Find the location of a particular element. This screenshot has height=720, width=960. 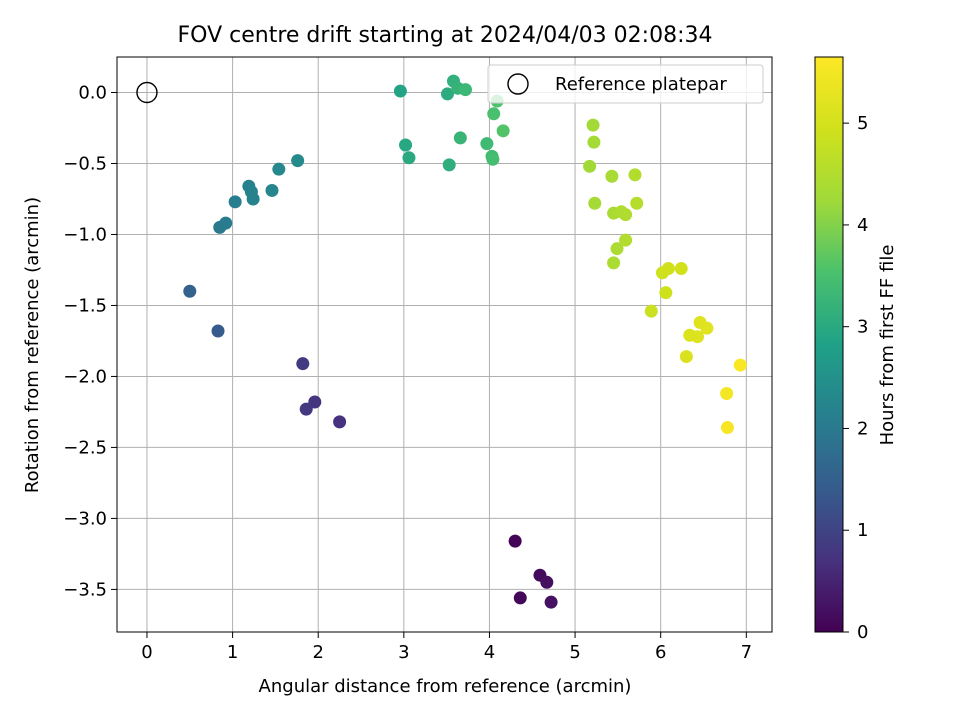

x-tick-label: 6 is located at coordinates (660, 652).